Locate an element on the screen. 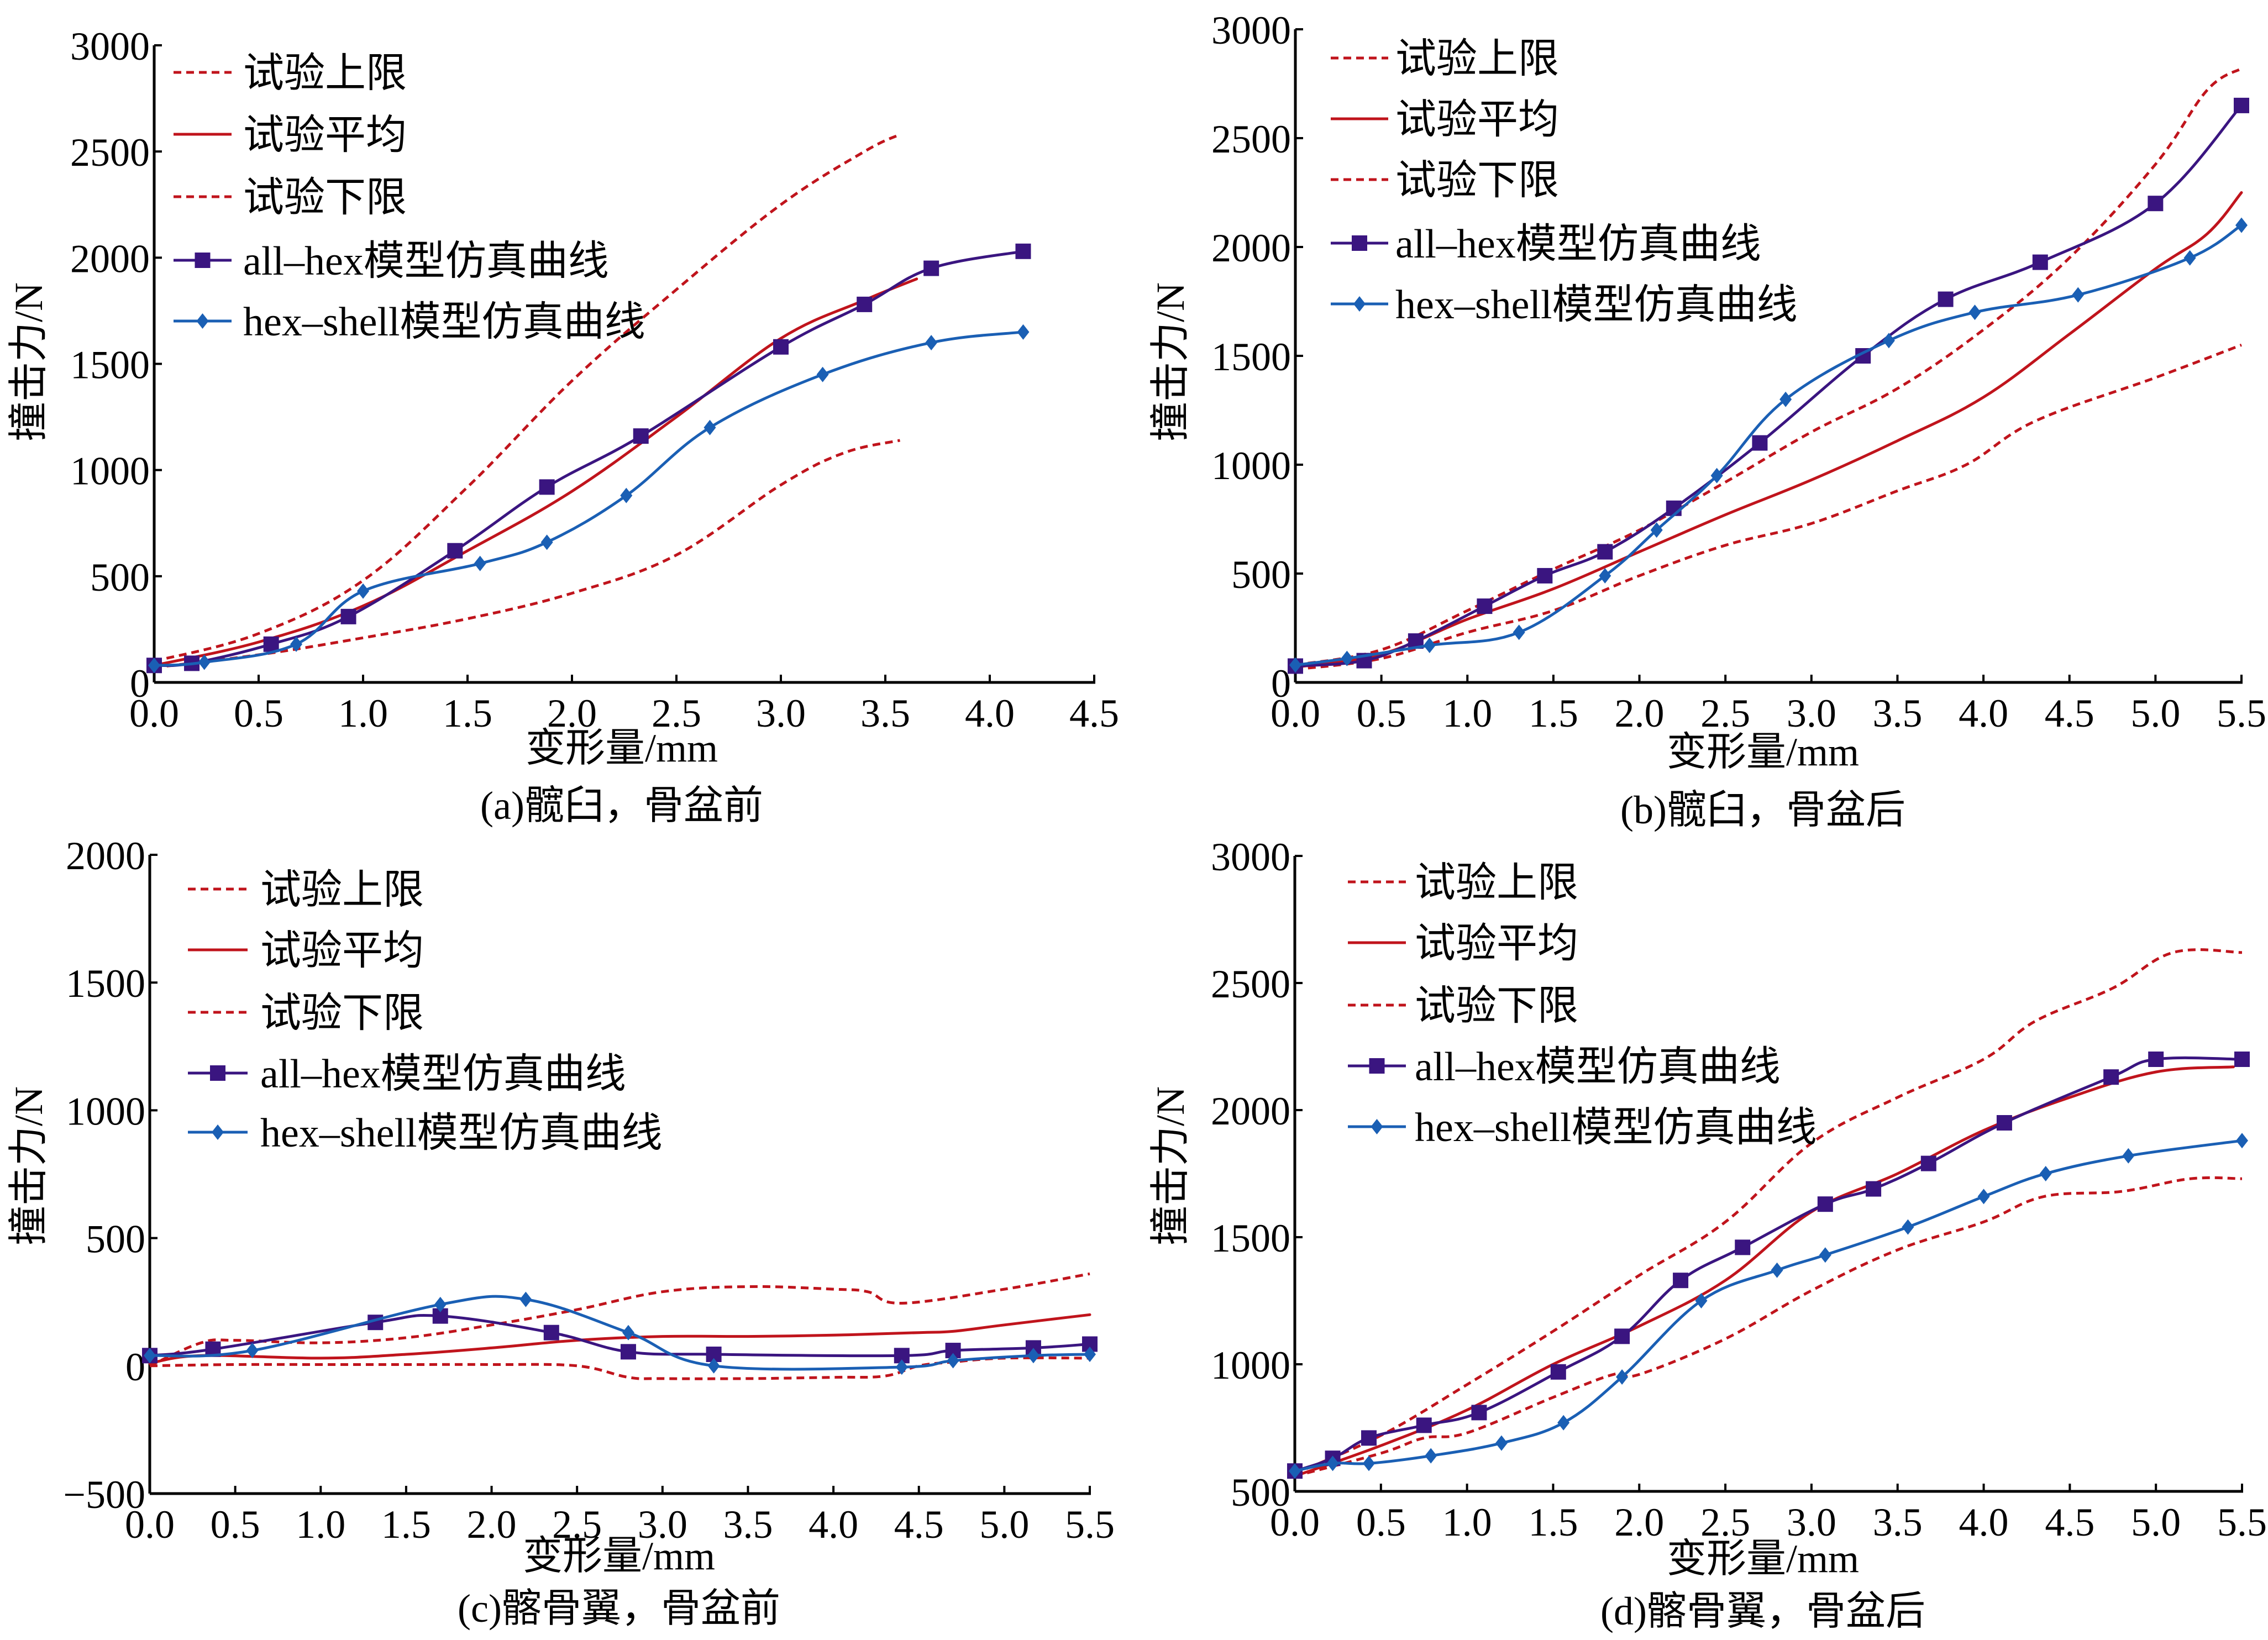 The height and width of the screenshot is (1640, 2268). chart-caption: (d)髂骨翼，骨盆后 is located at coordinates (1763, 1611).